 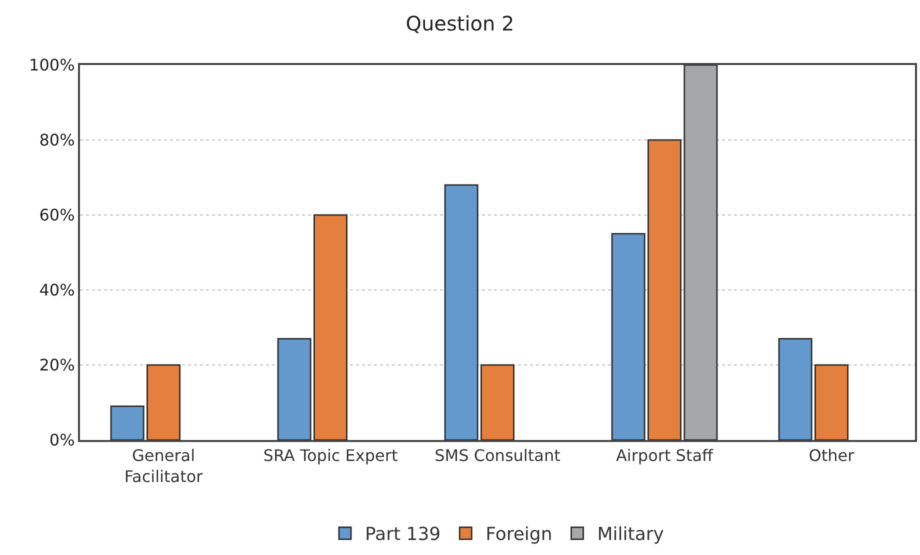 I want to click on legend-label: Part 139, so click(x=403, y=535).